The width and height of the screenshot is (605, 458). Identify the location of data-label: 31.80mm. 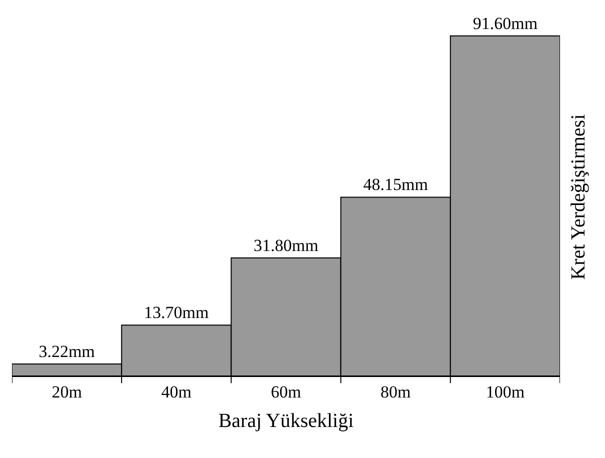
(286, 245).